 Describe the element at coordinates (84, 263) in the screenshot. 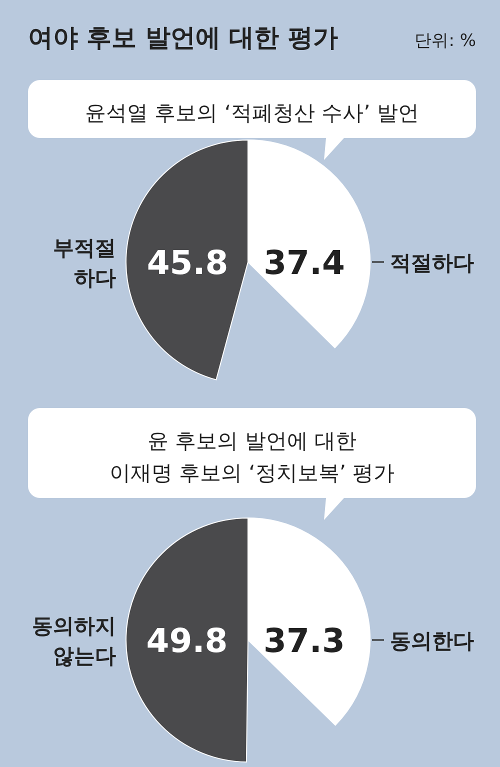

I see `slice-label: 부적절 하다` at that location.